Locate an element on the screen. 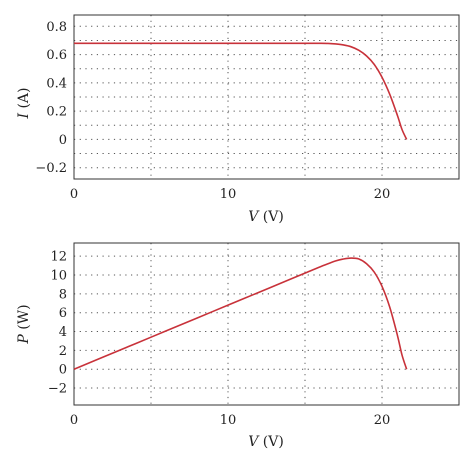 The width and height of the screenshot is (474, 467). iv-xtick: 20 is located at coordinates (382, 194).